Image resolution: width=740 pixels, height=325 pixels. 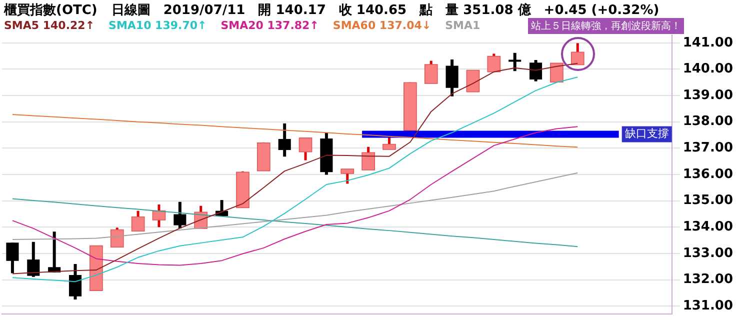 What do you see at coordinates (49, 25) in the screenshot?
I see `text: SMA5 140.22↑` at bounding box center [49, 25].